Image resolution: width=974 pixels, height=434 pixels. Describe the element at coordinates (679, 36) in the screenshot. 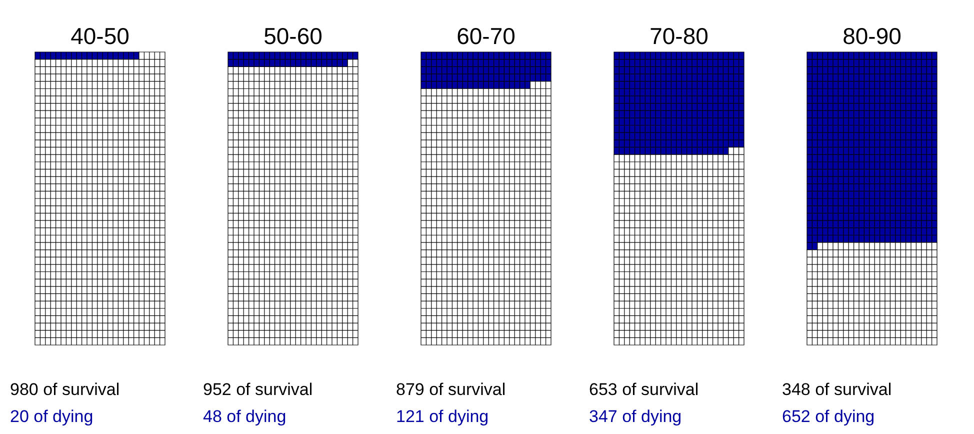

I see `category-label: 70-80` at that location.